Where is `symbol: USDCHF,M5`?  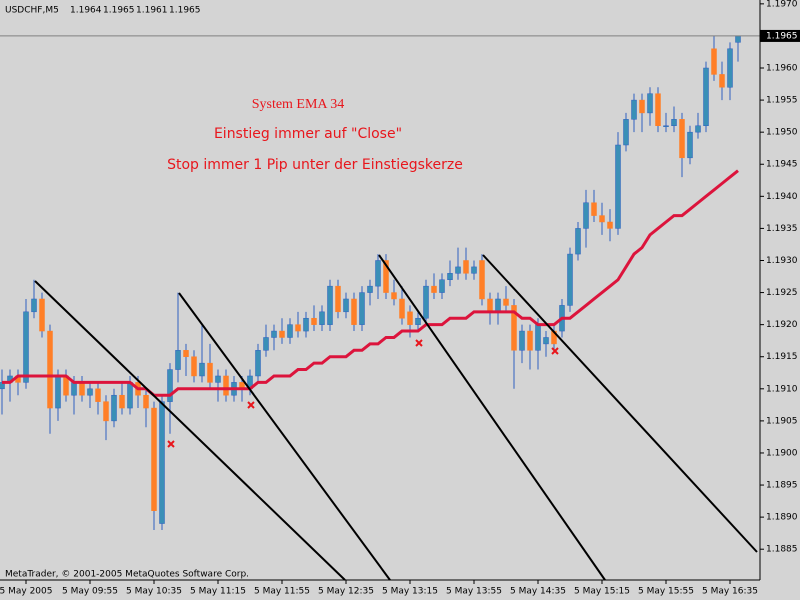
symbol: USDCHF,M5 is located at coordinates (32, 11).